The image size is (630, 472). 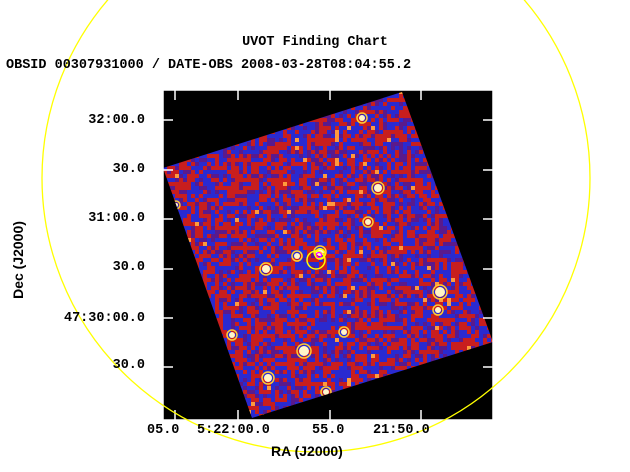 What do you see at coordinates (163, 430) in the screenshot?
I see `x-tick-label: 05.0` at bounding box center [163, 430].